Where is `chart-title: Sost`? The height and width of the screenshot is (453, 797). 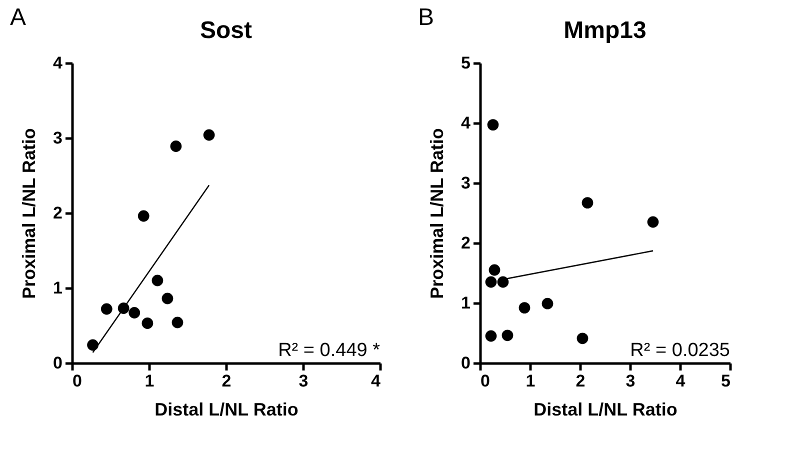 chart-title: Sost is located at coordinates (226, 30).